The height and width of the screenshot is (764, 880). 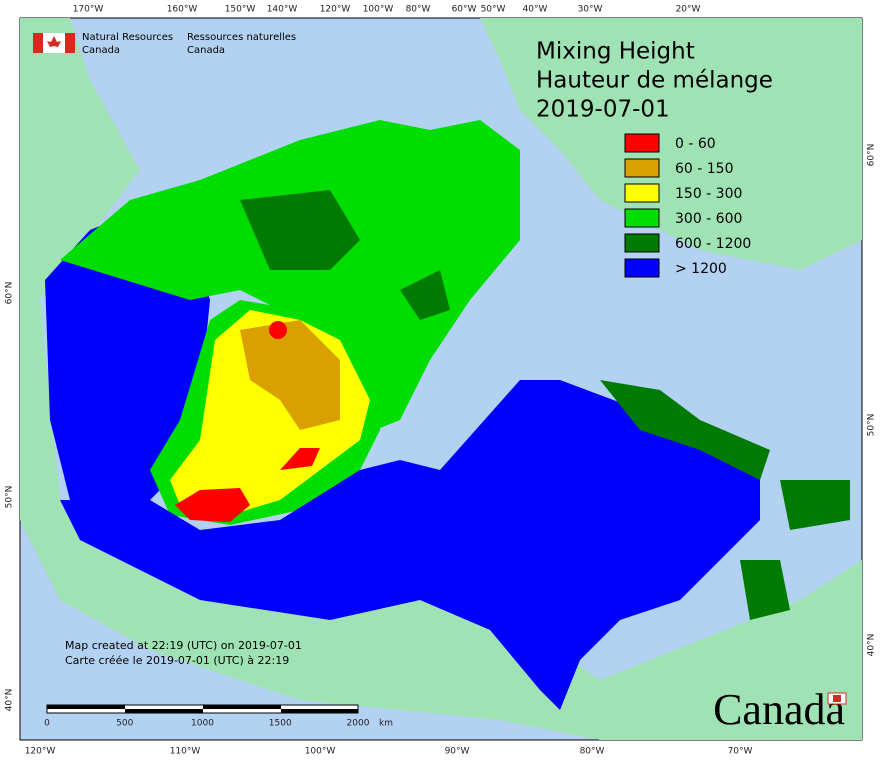 I want to click on scale-bar, so click(x=202, y=709).